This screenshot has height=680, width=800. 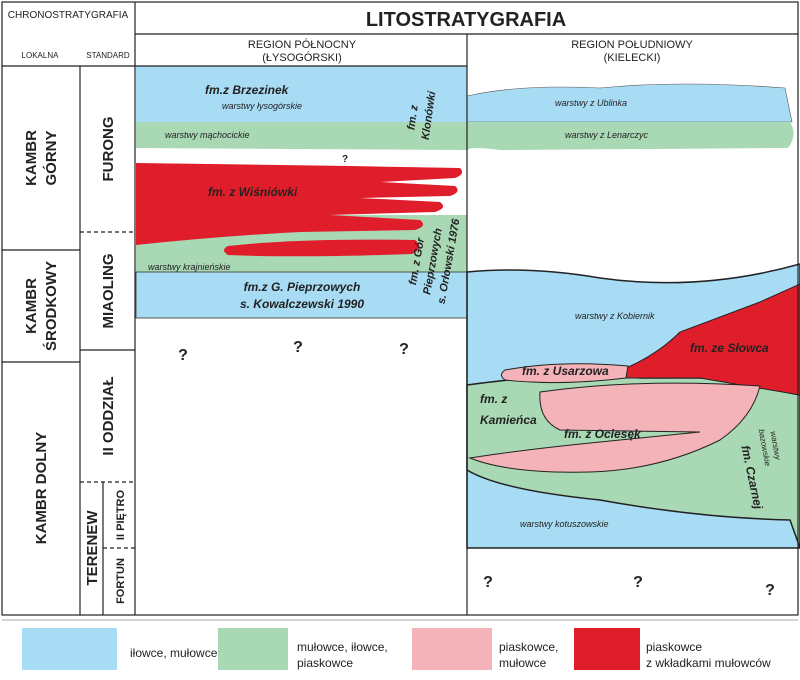 What do you see at coordinates (51, 306) in the screenshot?
I see `unit-label: ŚRODKOWY` at bounding box center [51, 306].